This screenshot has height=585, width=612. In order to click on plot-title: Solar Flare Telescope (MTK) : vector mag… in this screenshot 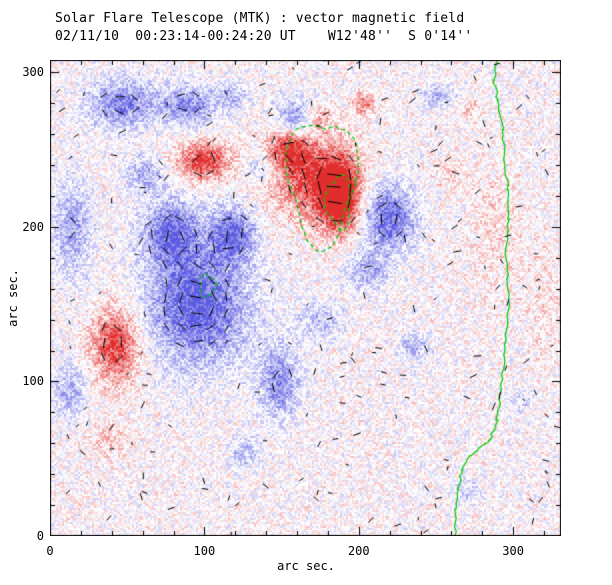, I will do `click(260, 18)`.